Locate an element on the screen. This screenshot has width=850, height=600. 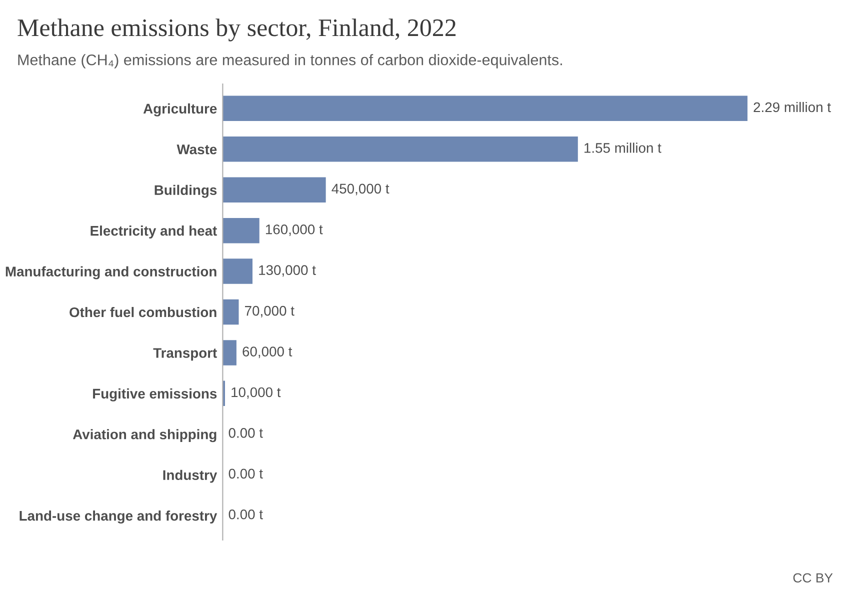
y-tick-label: Manufacturing and construction is located at coordinates (111, 273).